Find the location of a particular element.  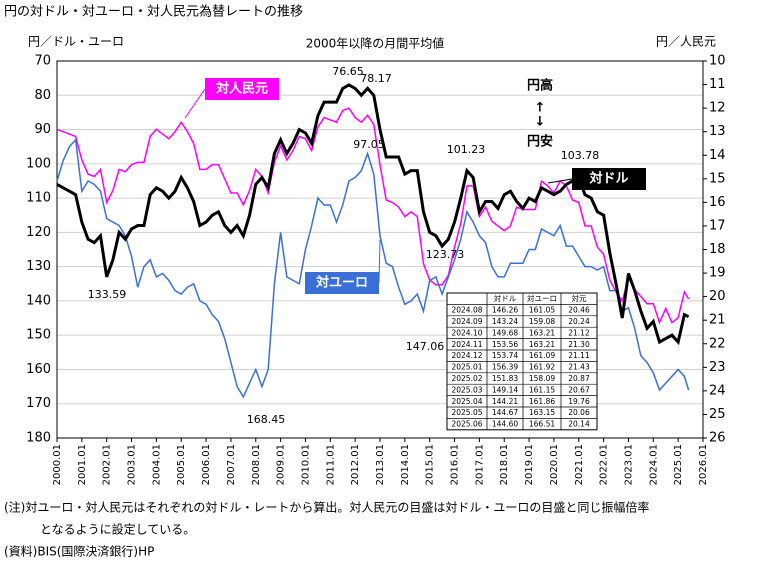

legend-box is located at coordinates (609, 179).